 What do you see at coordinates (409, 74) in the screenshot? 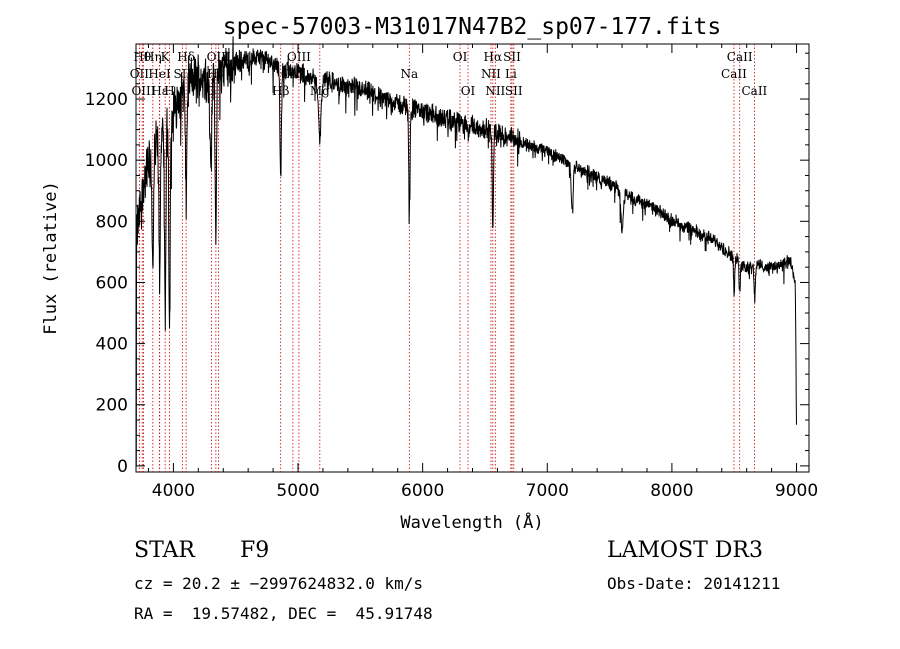
I see `line-marker-label-17: Na` at bounding box center [409, 74].